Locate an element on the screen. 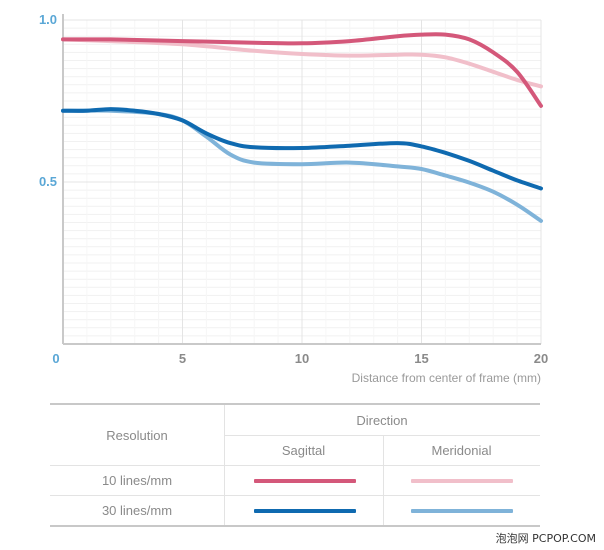  x-tick-label-10: 10 is located at coordinates (302, 358).